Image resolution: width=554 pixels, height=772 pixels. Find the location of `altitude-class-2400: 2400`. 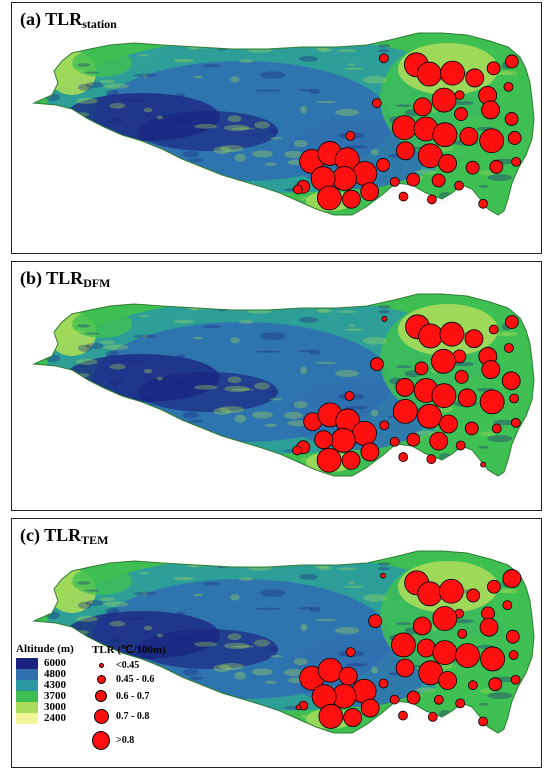

altitude-class-2400: 2400 is located at coordinates (45, 718).